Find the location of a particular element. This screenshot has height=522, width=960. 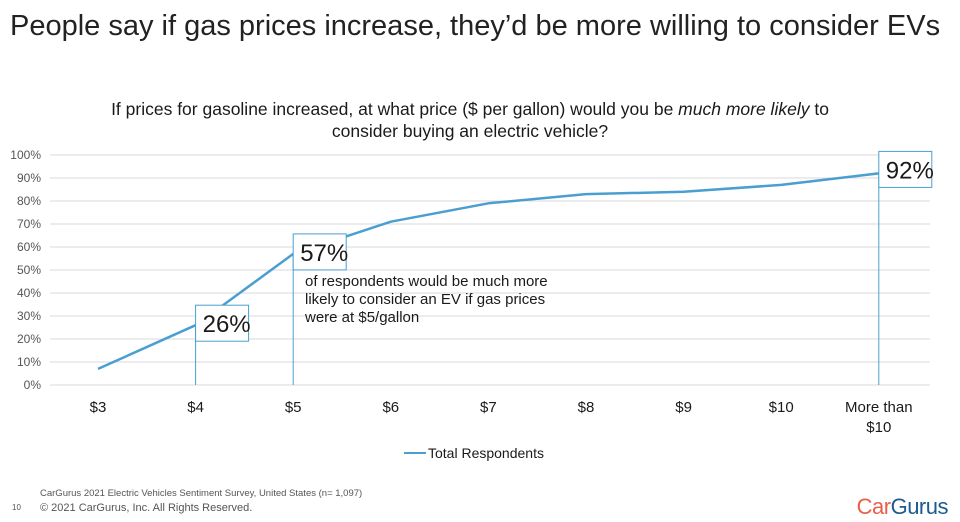

x-tick-label: $7 is located at coordinates (488, 407).